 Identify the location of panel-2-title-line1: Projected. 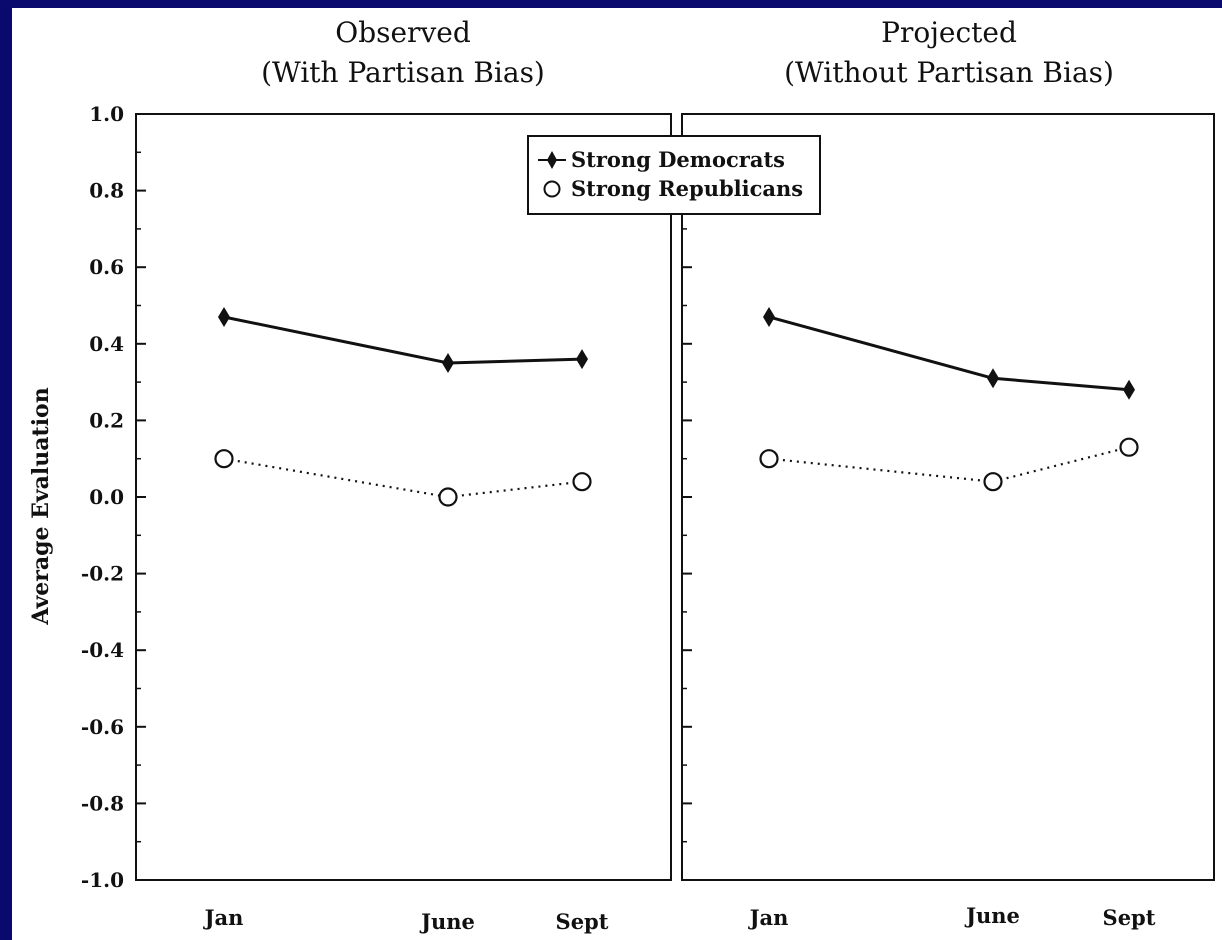
(949, 32).